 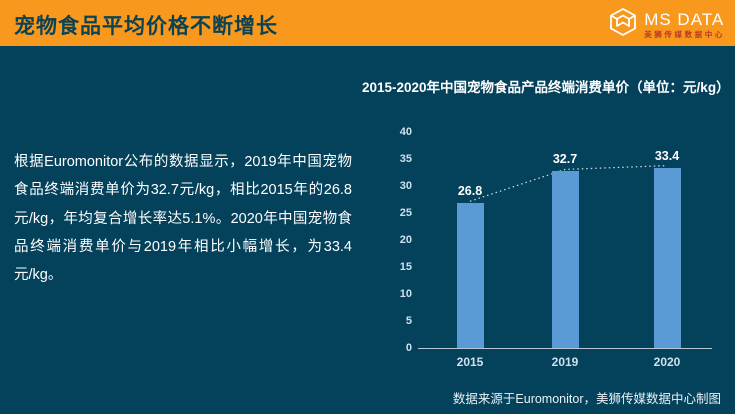 What do you see at coordinates (146, 26) in the screenshot?
I see `page-title: 宠物食品平均价格不断增长` at bounding box center [146, 26].